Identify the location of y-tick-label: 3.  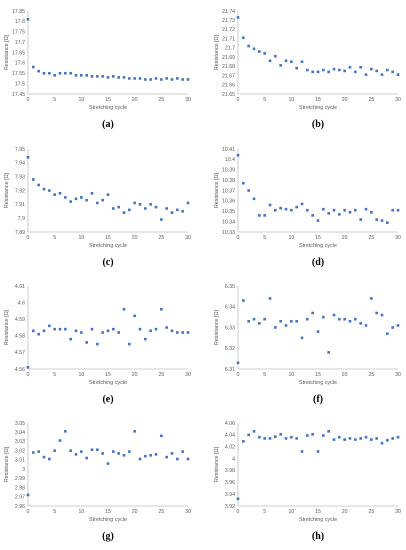
(23, 470).